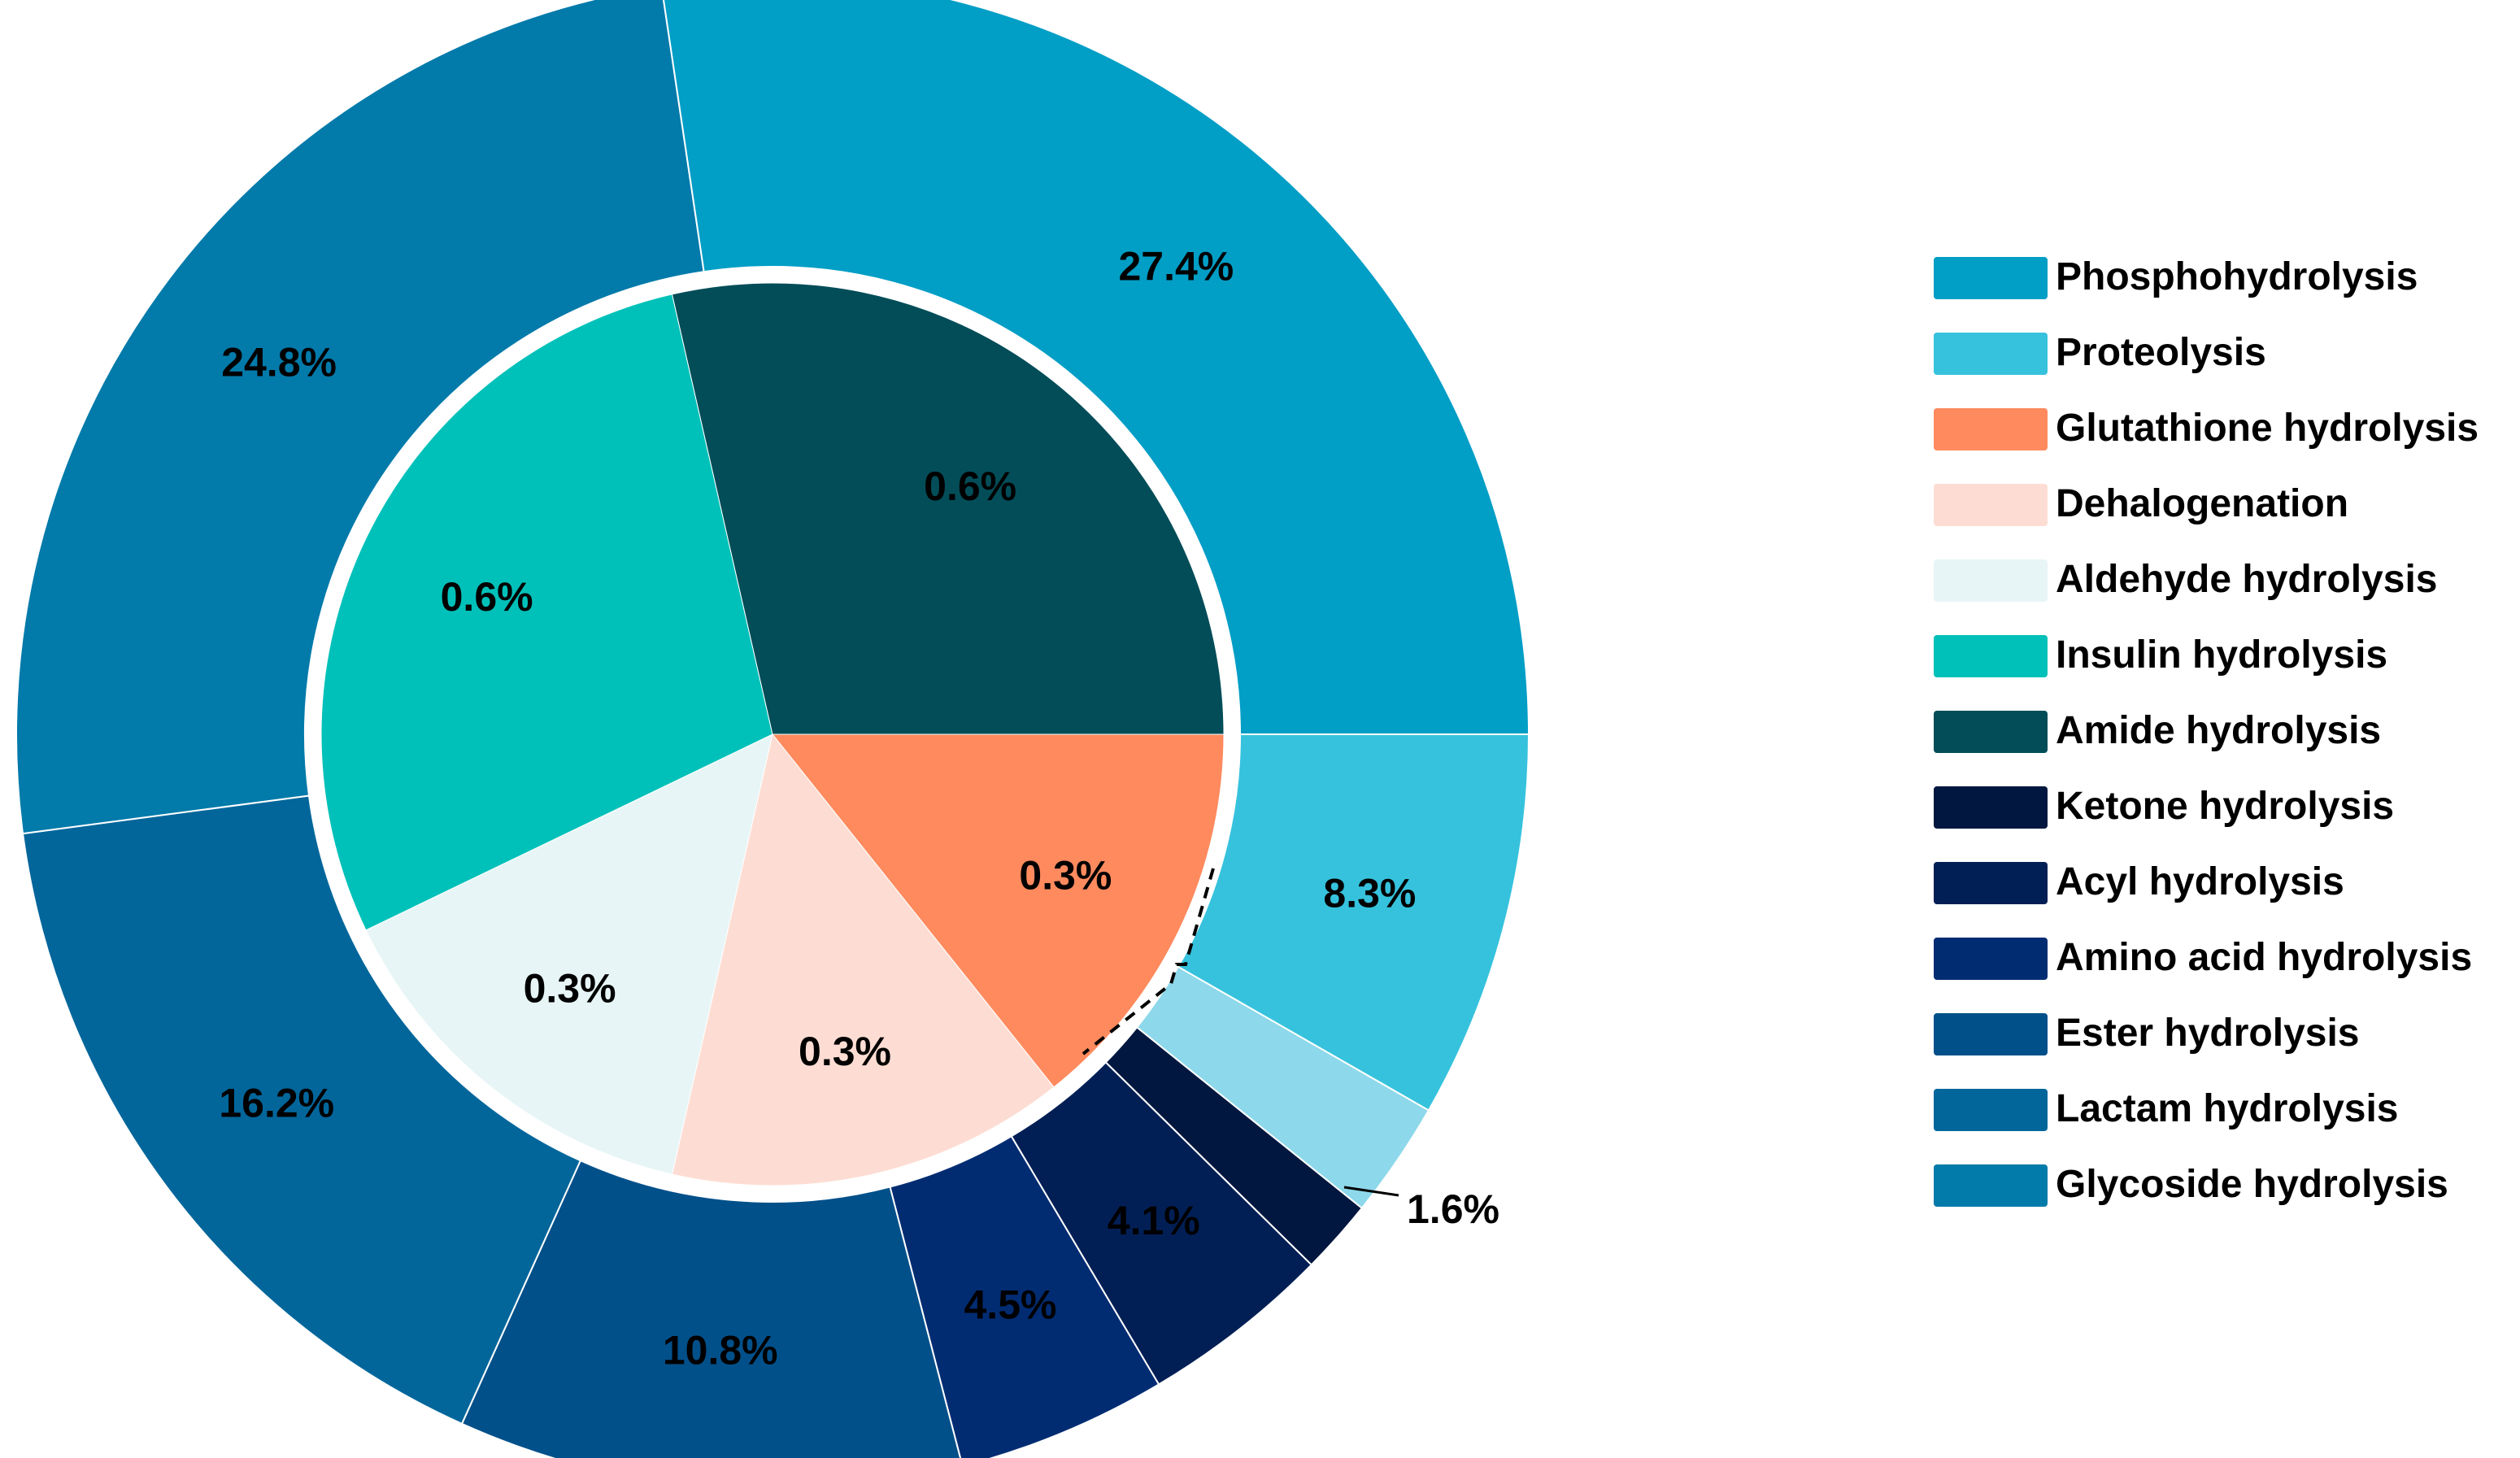 Image resolution: width=2520 pixels, height=1458 pixels. What do you see at coordinates (1991, 429) in the screenshot?
I see `legend-swatch-glutathione-hydrolysis` at bounding box center [1991, 429].